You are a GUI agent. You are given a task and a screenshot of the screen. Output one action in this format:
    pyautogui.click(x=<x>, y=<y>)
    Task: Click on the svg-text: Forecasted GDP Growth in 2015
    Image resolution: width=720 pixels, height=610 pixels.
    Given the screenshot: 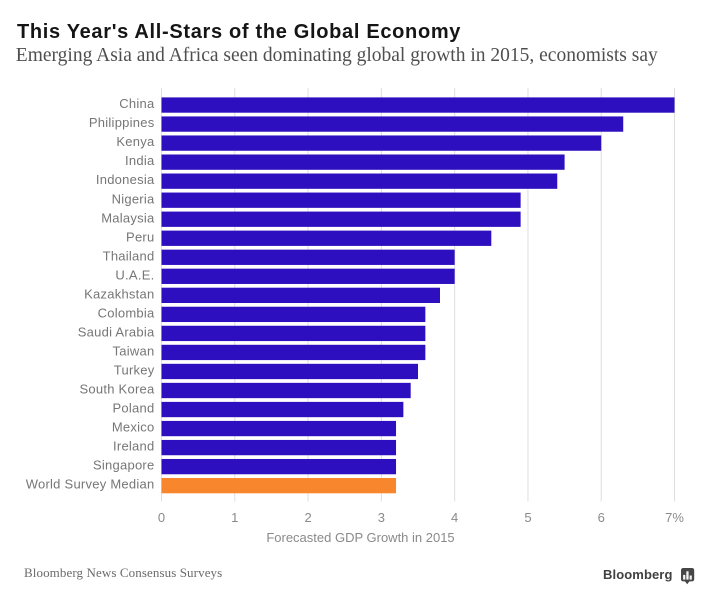 What is the action you would take?
    pyautogui.click(x=360, y=537)
    